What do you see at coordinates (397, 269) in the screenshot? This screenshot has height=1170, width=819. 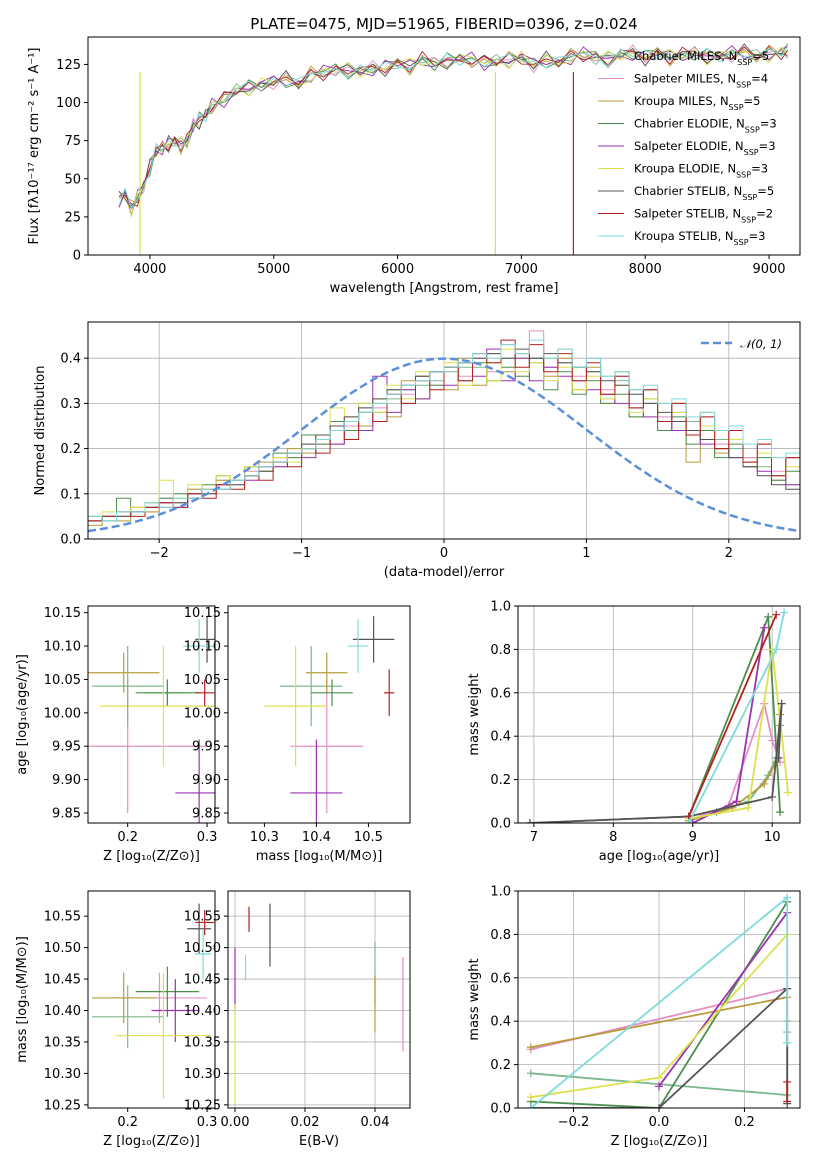 I see `x-tick-label: 6000` at bounding box center [397, 269].